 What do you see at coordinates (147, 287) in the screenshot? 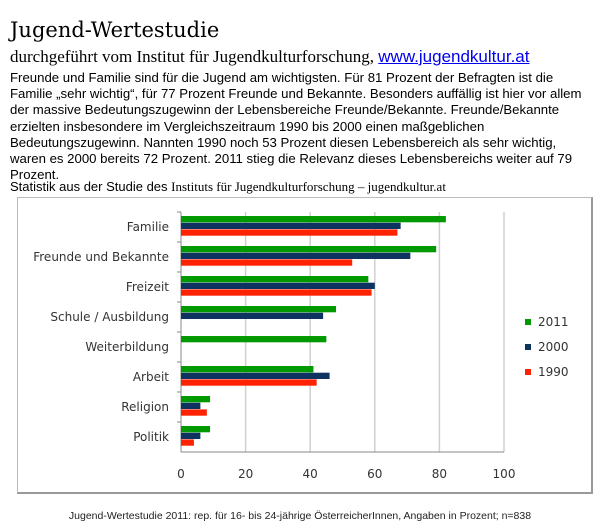
I see `category-label: Freizeit` at bounding box center [147, 287].